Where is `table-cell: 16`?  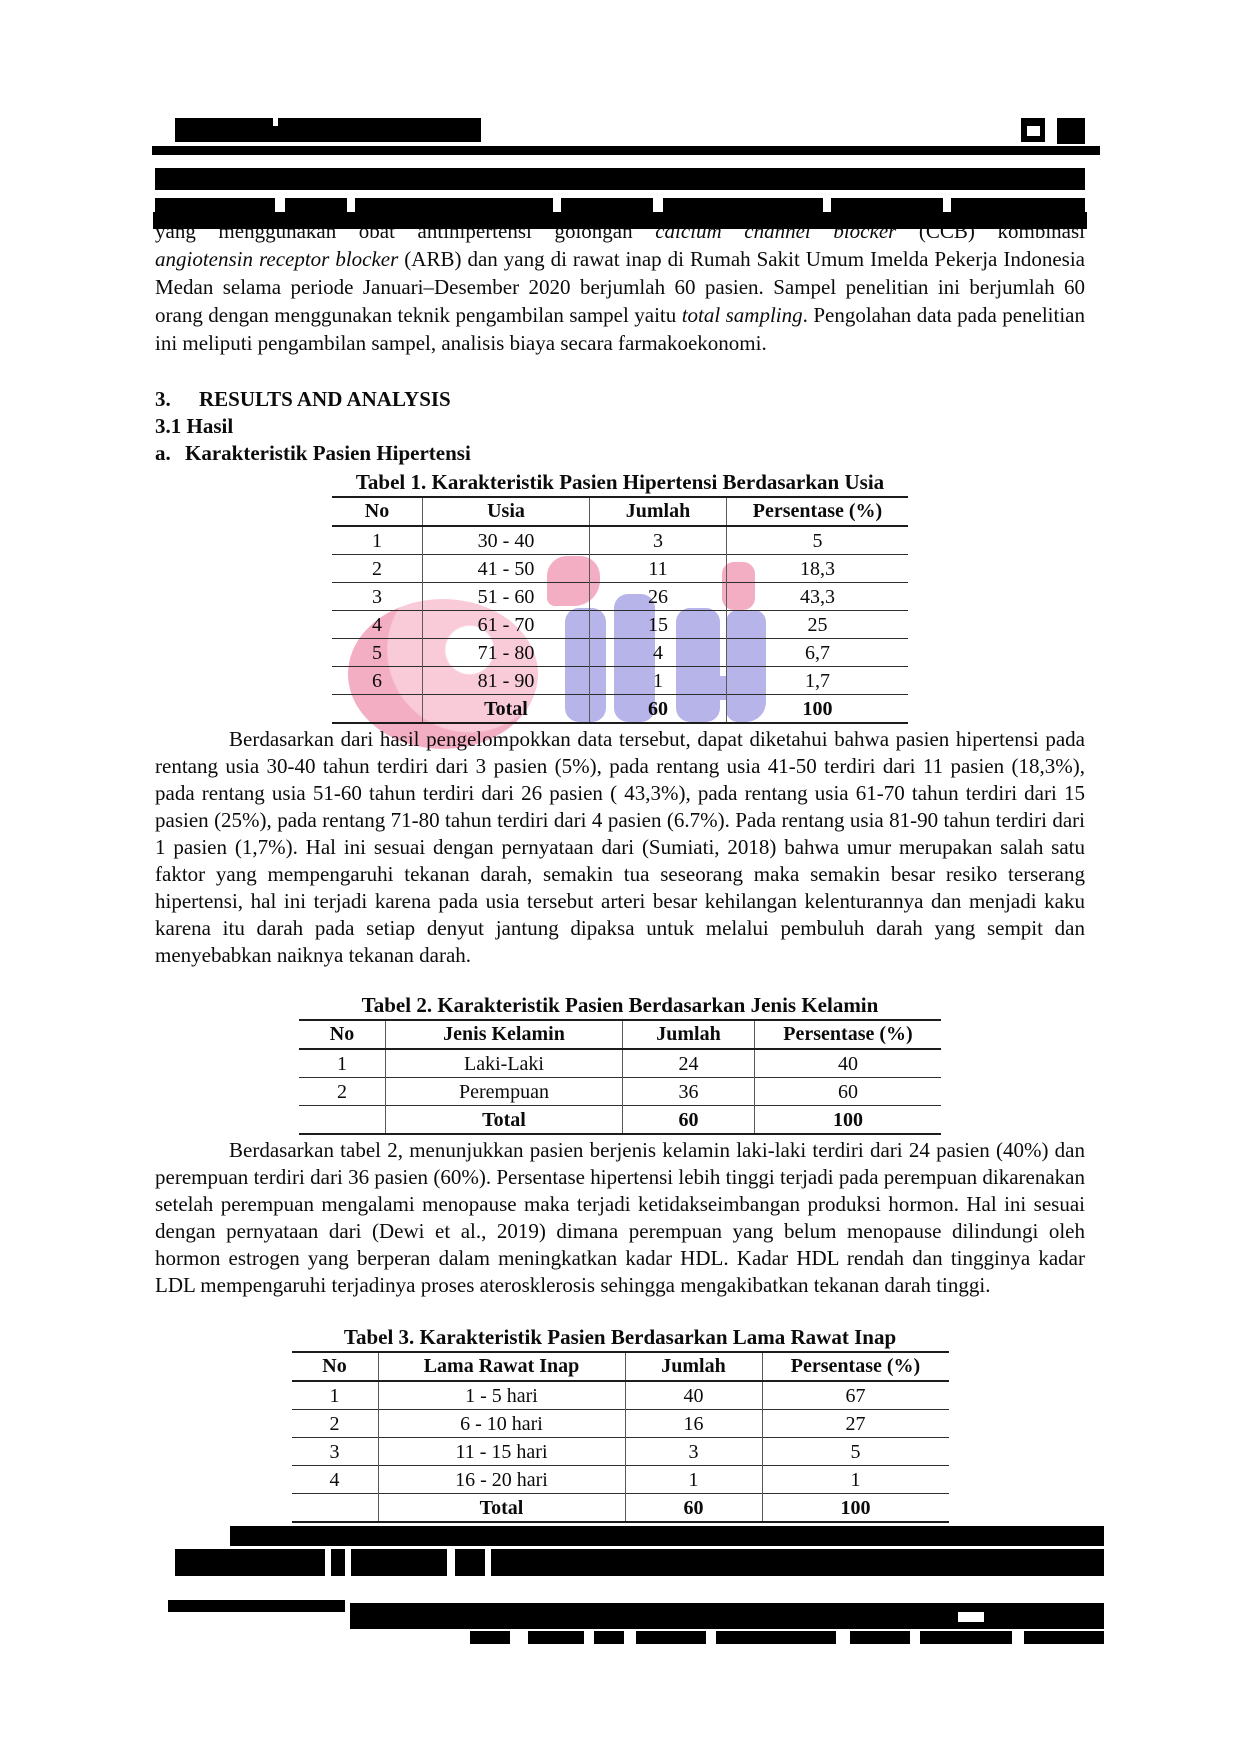
table-cell: 16 is located at coordinates (693, 1423).